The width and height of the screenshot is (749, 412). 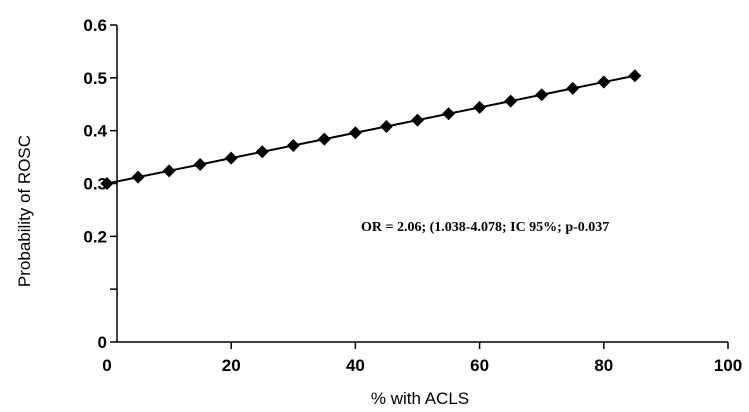 I want to click on x-tick-label: 80, so click(x=603, y=365).